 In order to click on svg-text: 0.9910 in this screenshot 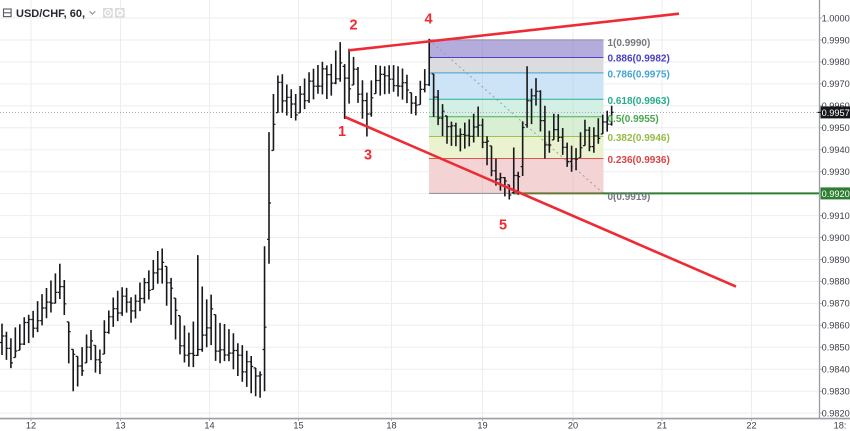, I will do `click(836, 216)`.